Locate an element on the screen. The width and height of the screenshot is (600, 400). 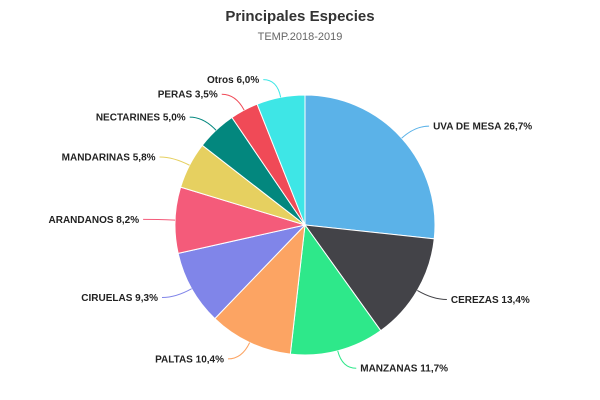
chart-title: Principales Especies is located at coordinates (300, 16).